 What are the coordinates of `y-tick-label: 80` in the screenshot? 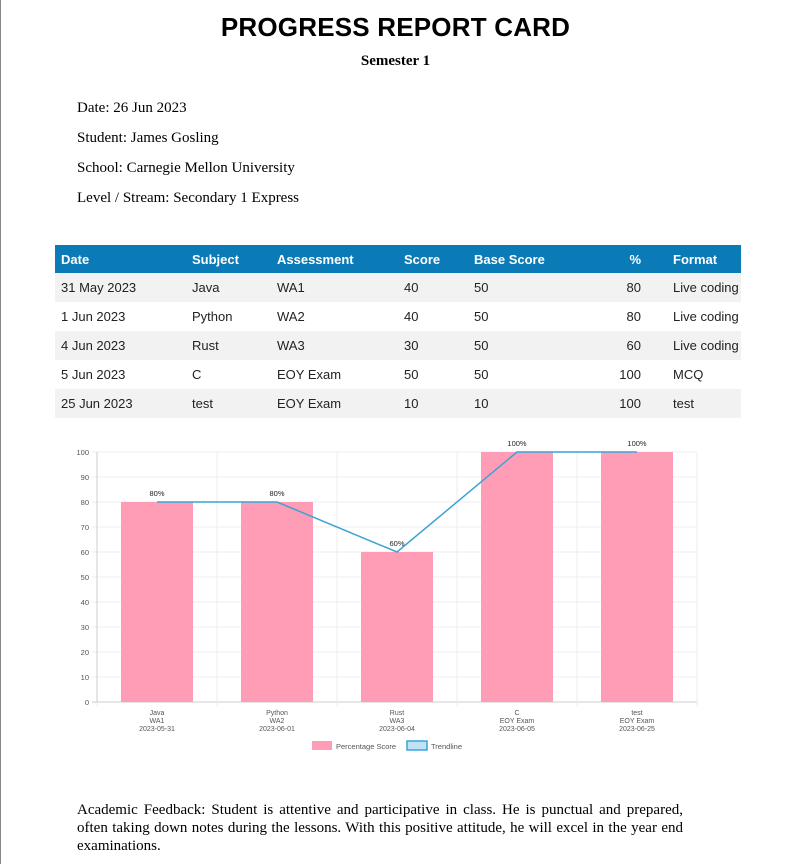 It's located at (85, 502).